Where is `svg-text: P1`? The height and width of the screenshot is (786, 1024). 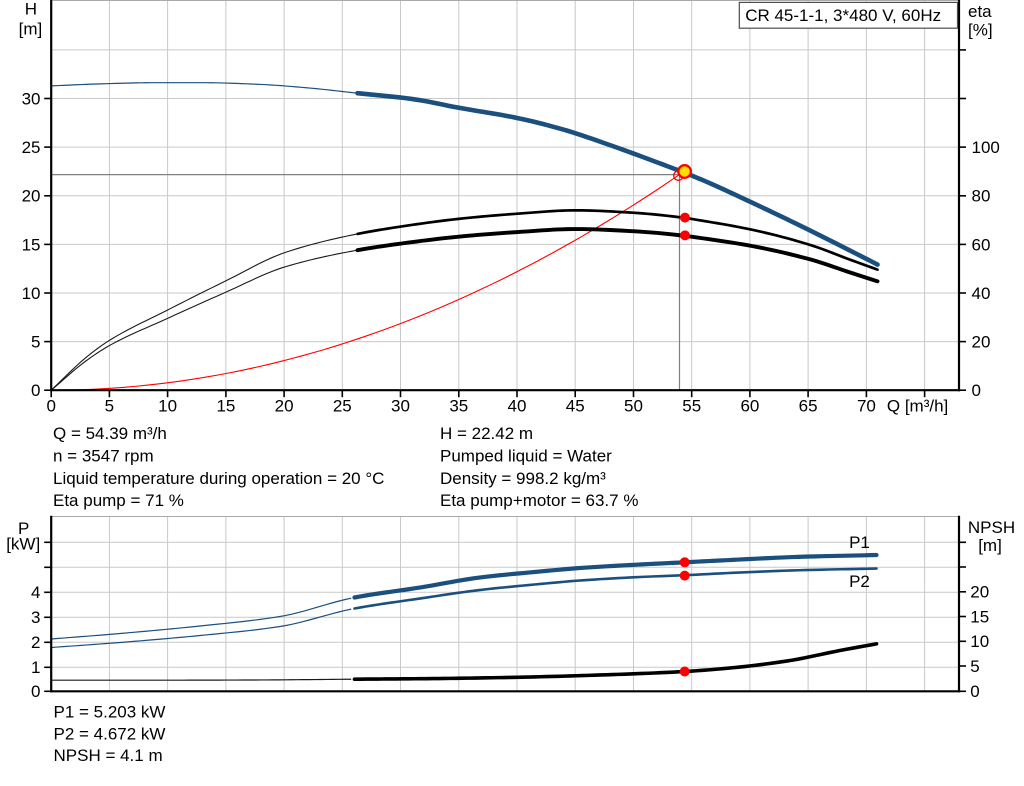 svg-text: P1 is located at coordinates (859, 542).